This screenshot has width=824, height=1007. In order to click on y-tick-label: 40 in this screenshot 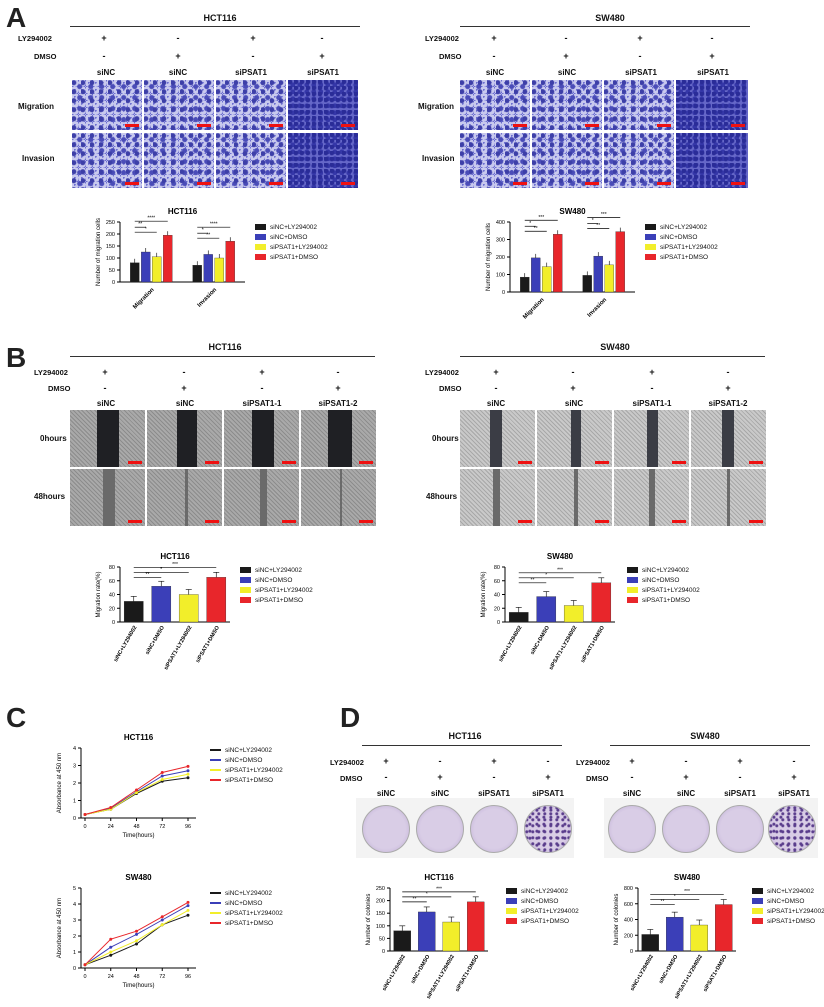, I will do `click(112, 596)`.